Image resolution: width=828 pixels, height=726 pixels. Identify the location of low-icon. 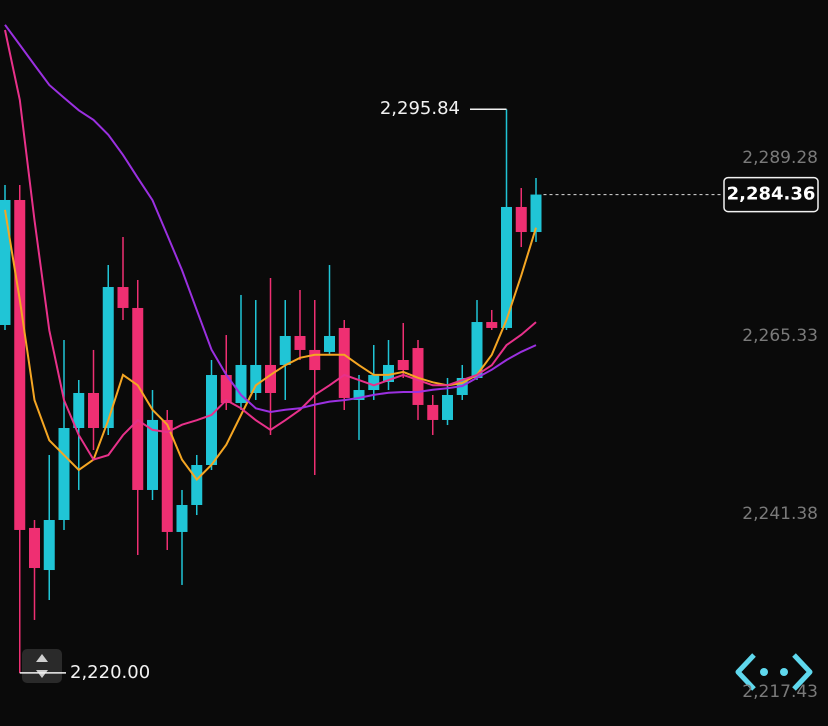
(42, 666).